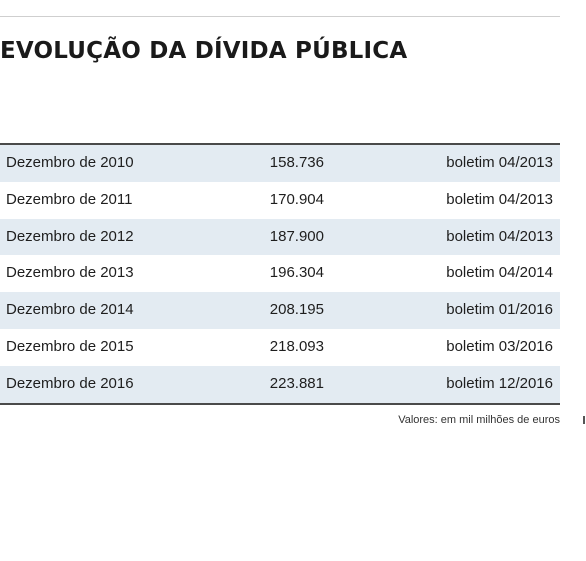 The height and width of the screenshot is (561, 586). Describe the element at coordinates (499, 346) in the screenshot. I see `source-cell: boletim 03/2016` at that location.